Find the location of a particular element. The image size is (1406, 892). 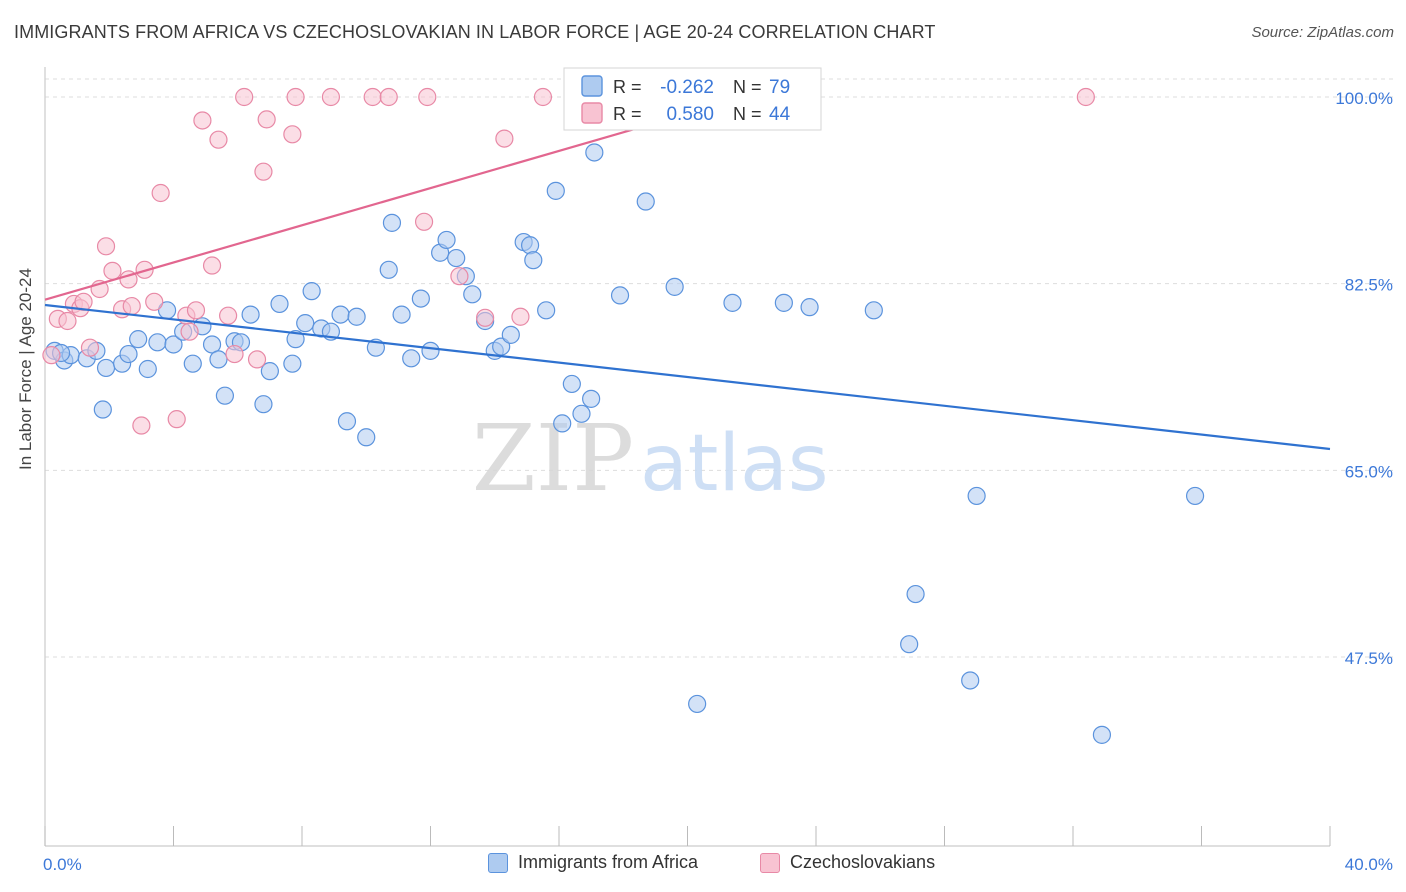

n-value: 79 is located at coordinates (779, 87).